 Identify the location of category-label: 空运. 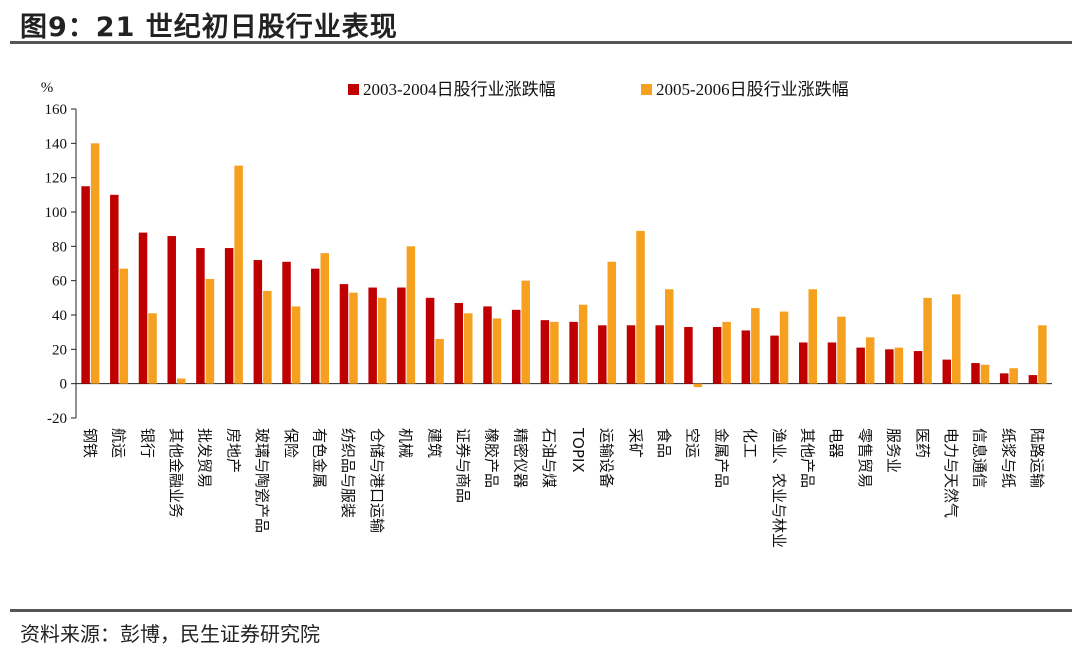
(693, 443).